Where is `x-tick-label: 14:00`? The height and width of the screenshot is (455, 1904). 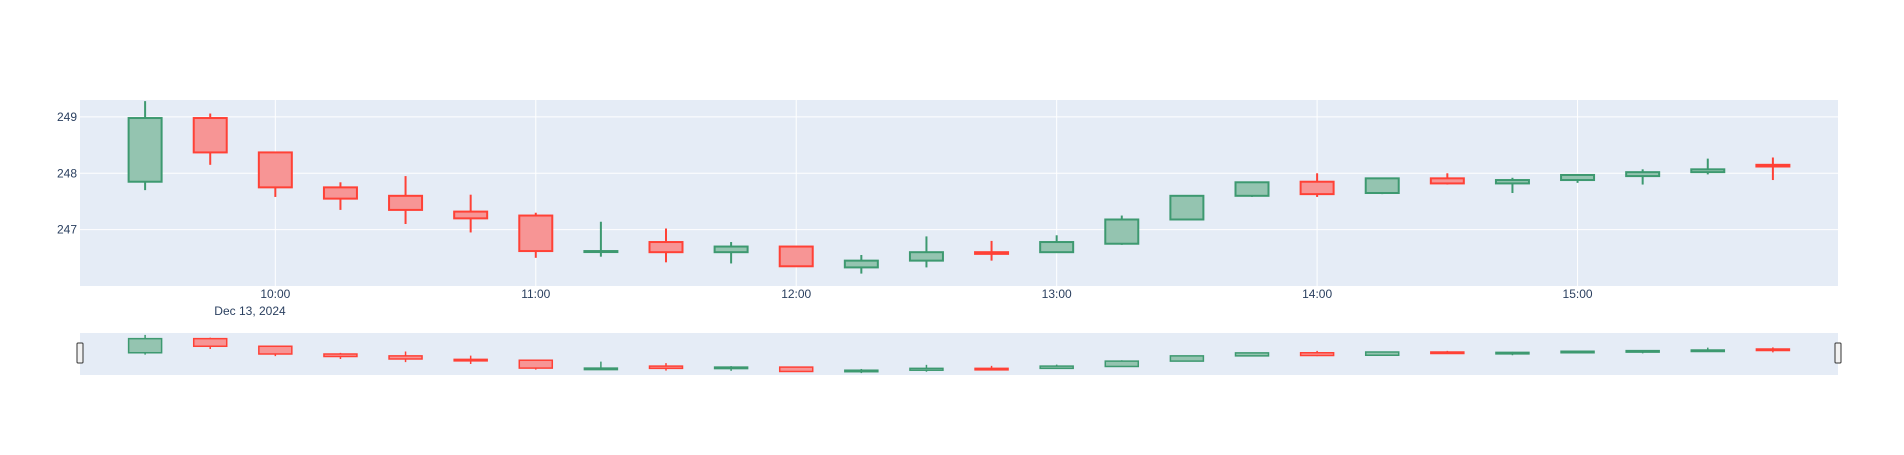 x-tick-label: 14:00 is located at coordinates (1317, 294).